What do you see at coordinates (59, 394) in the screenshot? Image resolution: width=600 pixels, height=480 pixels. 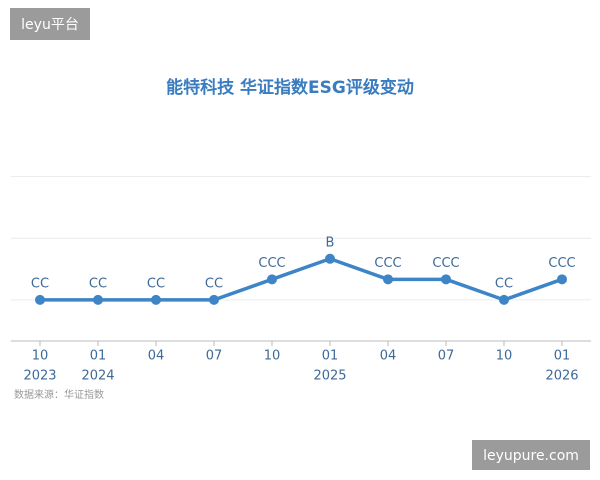 I see `source-note: 数据来源：华证指数` at bounding box center [59, 394].